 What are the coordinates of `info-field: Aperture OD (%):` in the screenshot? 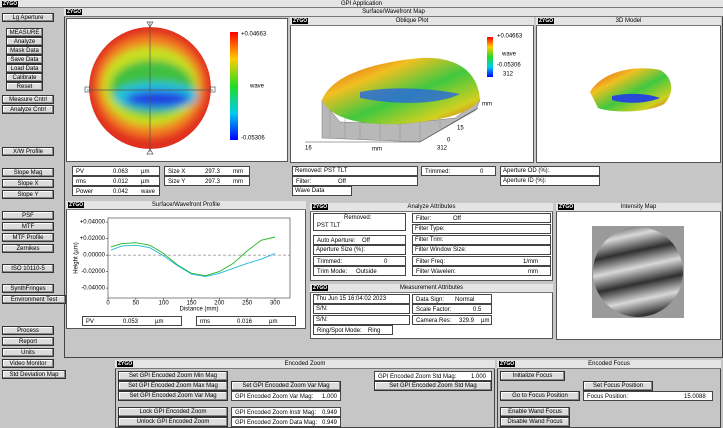 It's located at (550, 171).